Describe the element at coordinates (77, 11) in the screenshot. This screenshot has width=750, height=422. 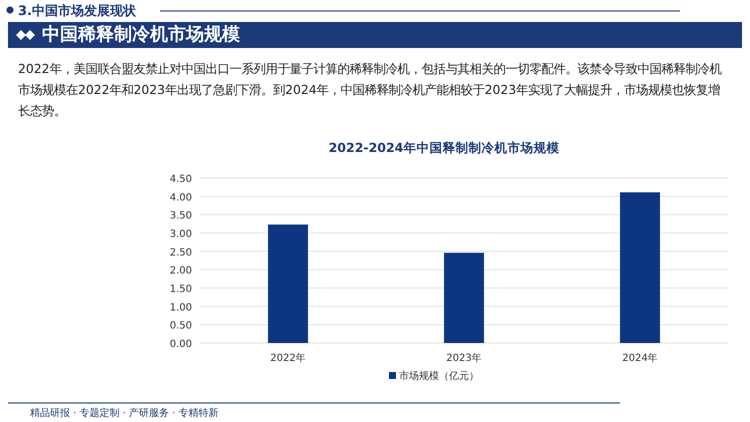
I see `annotation: 3.中国市场发展现状` at that location.